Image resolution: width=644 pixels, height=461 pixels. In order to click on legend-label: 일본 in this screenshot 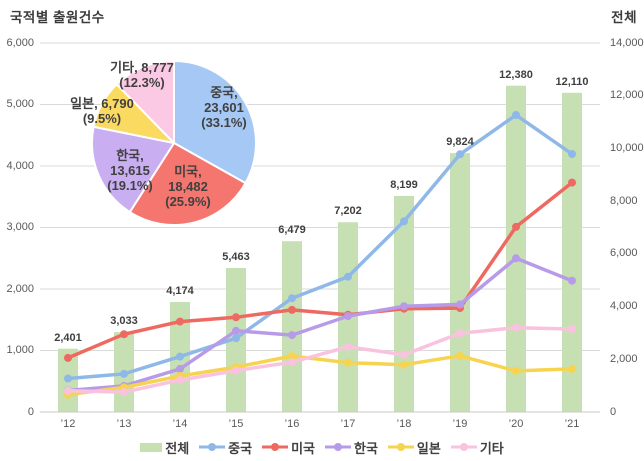, I will do `click(428, 448)`.